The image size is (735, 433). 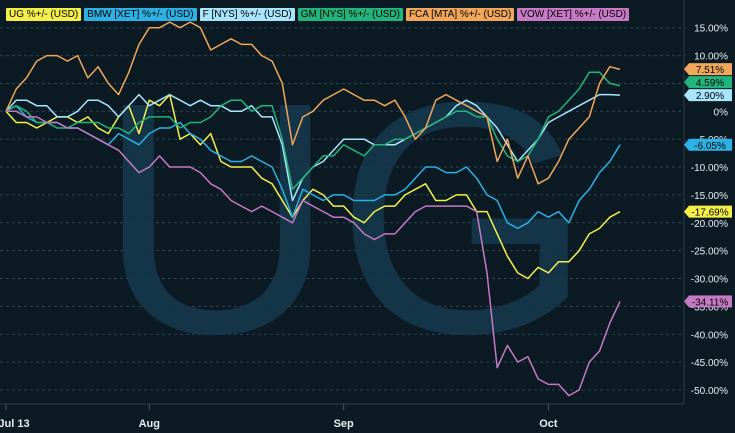 I want to click on end-labels: -17.69% -6.05% 2.90% 4.59% 7.51% -34.11%, so click(x=708, y=185).